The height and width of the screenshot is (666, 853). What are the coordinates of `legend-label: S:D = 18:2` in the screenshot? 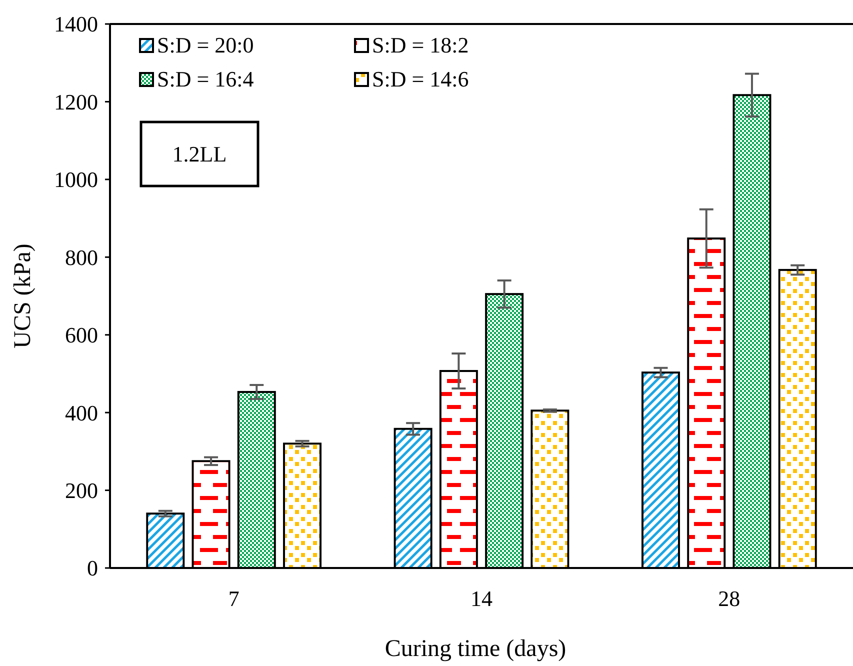 It's located at (420, 45).